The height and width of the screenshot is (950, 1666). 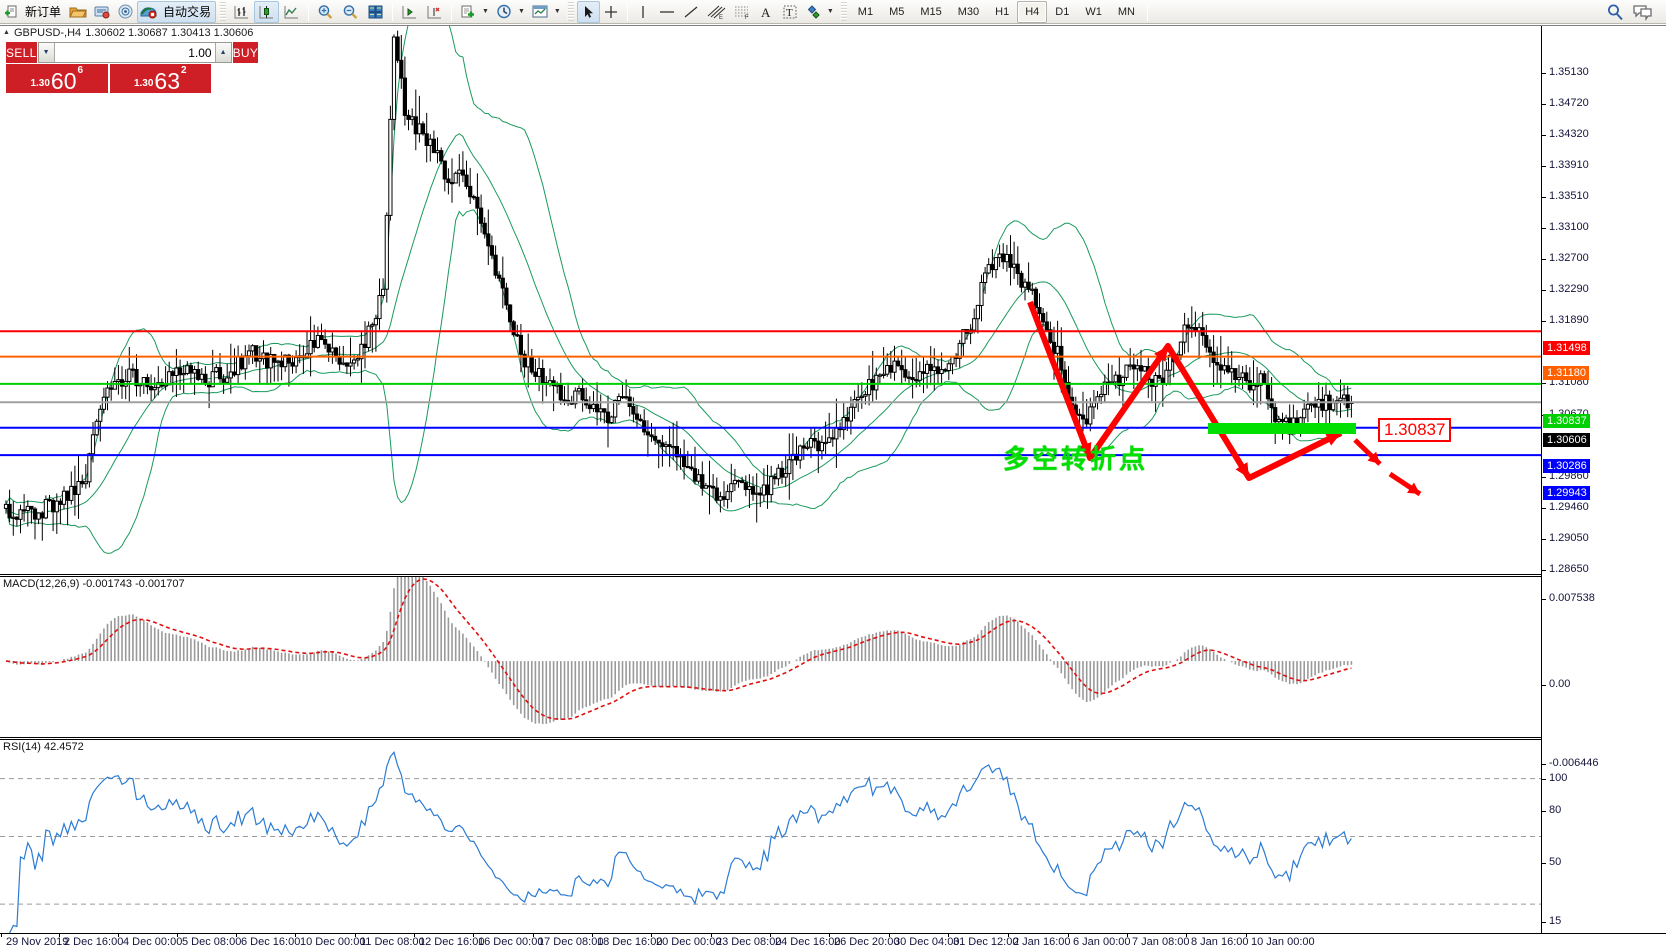 What do you see at coordinates (21, 52) in the screenshot?
I see `sell-button: SELL` at bounding box center [21, 52].